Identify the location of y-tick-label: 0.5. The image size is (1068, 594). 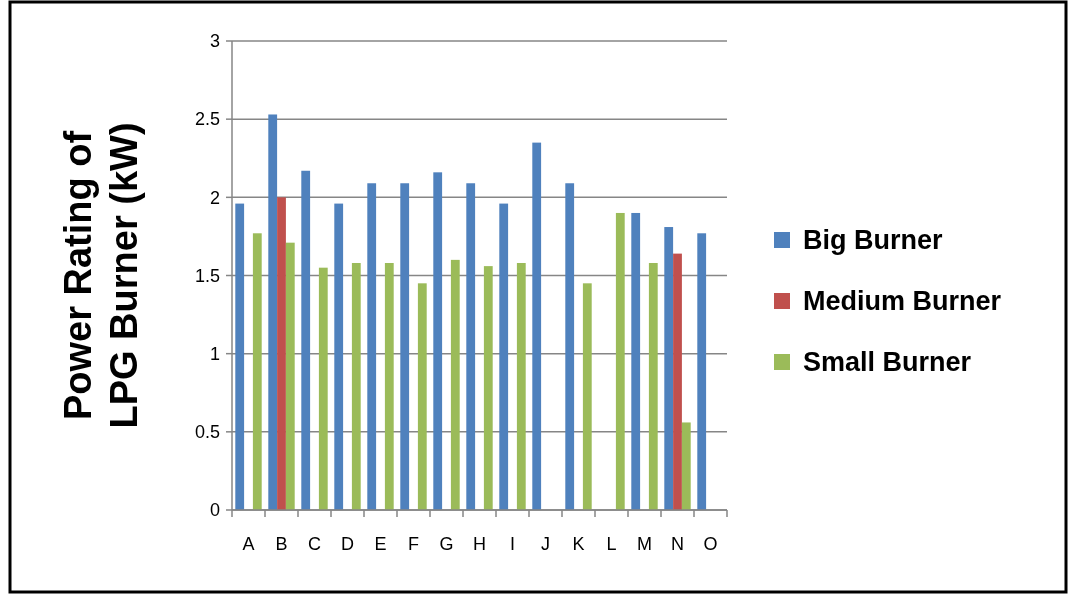
(207, 432).